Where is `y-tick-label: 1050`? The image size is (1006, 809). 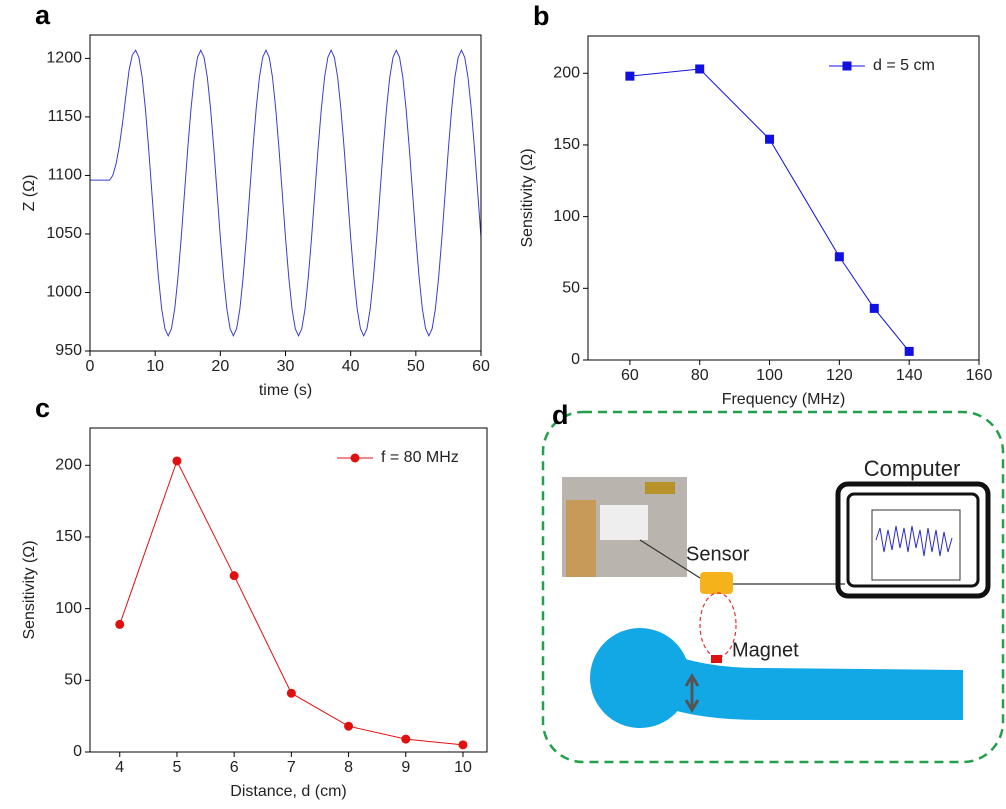
y-tick-label: 1050 is located at coordinates (64, 233).